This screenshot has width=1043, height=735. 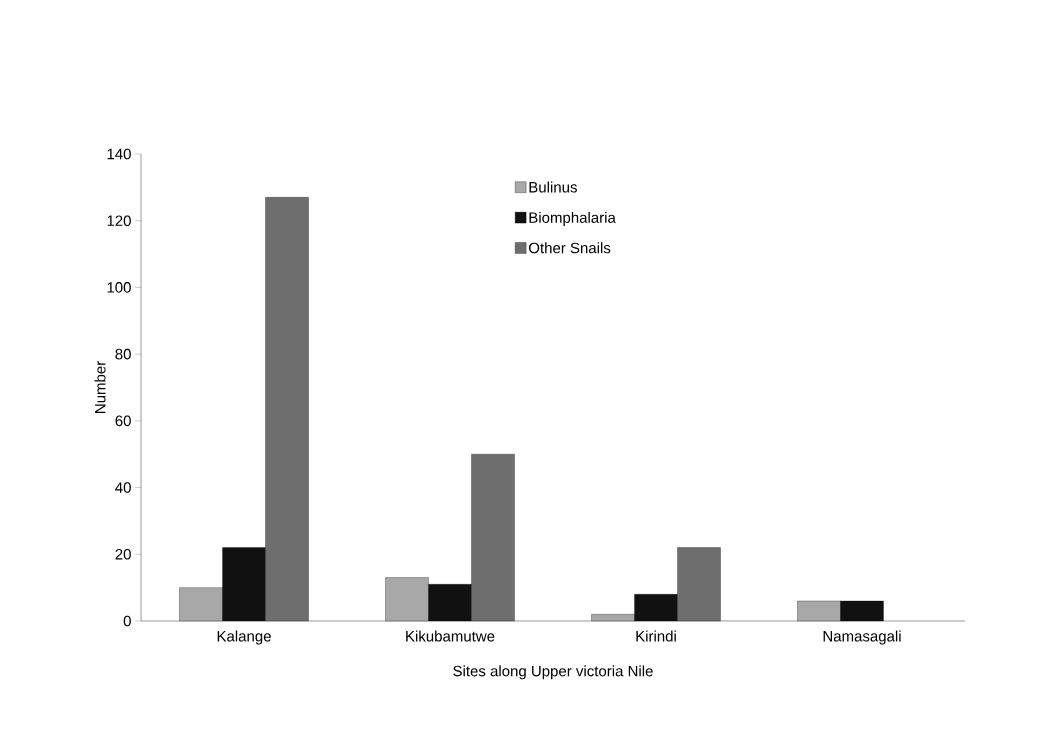 I want to click on y-tick-label: 60, so click(x=123, y=421).